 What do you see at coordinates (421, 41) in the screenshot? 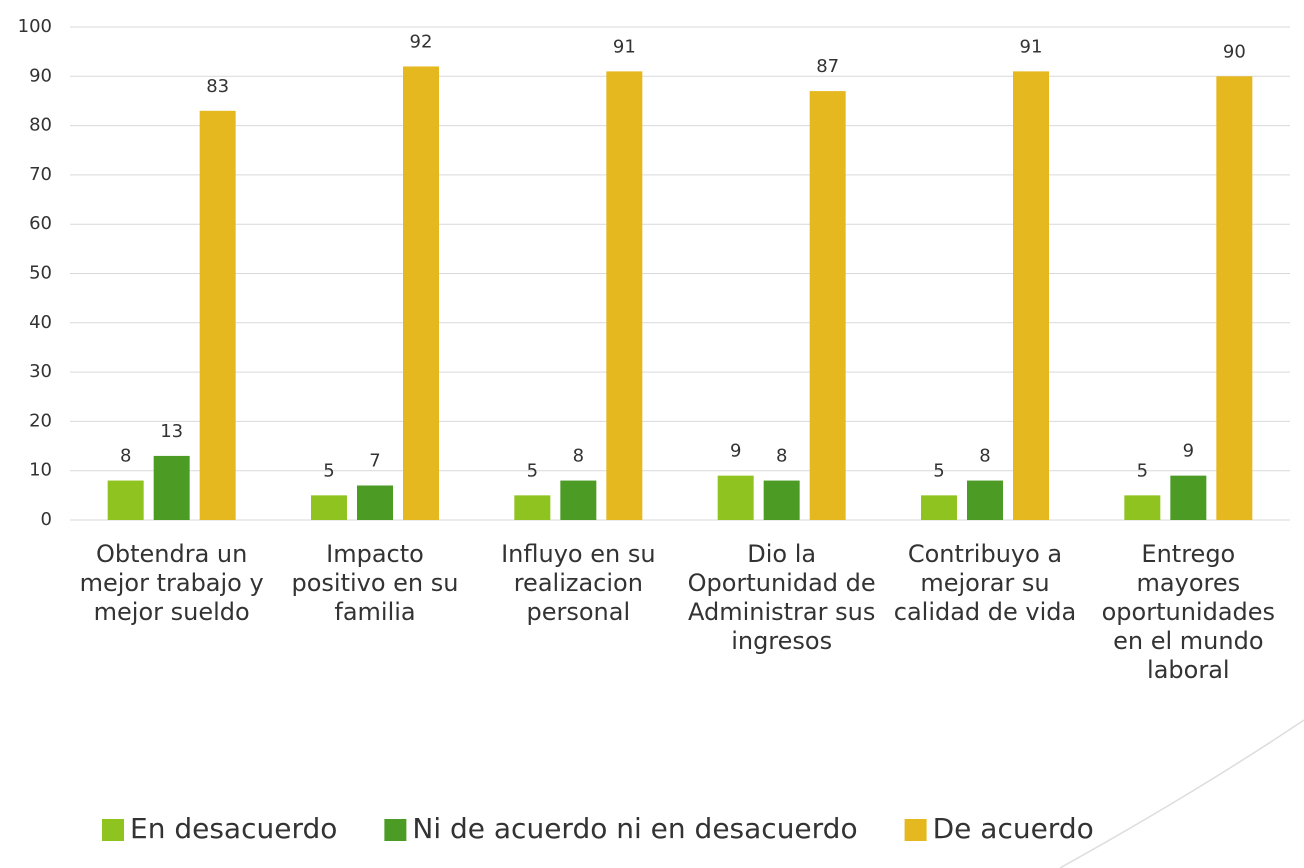
I see `data-label: 92` at bounding box center [421, 41].